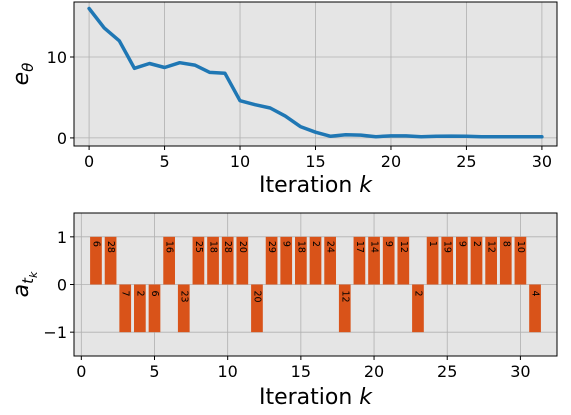 The height and width of the screenshot is (415, 571). Describe the element at coordinates (330, 247) in the screenshot. I see `bar-data-label: 24` at that location.